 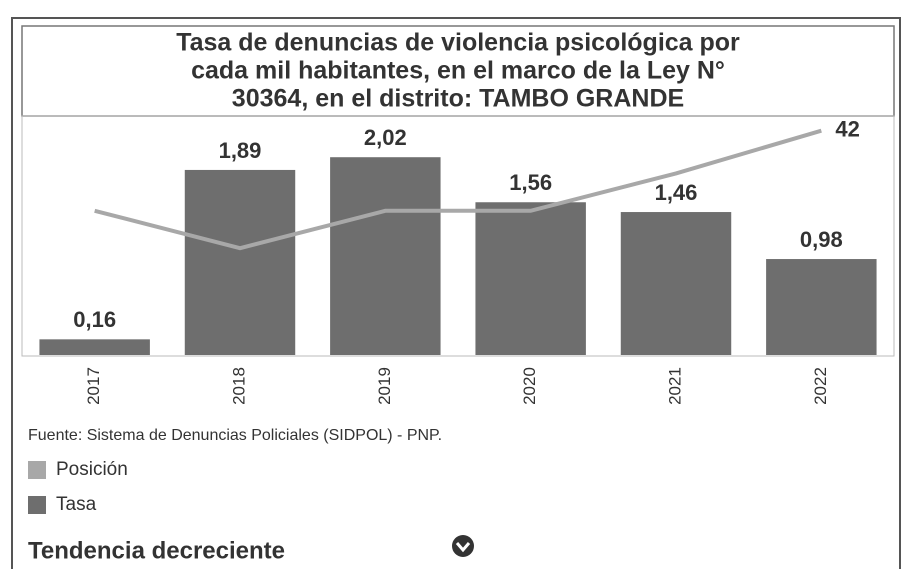 What do you see at coordinates (240, 150) in the screenshot?
I see `data-label: 1,89` at bounding box center [240, 150].